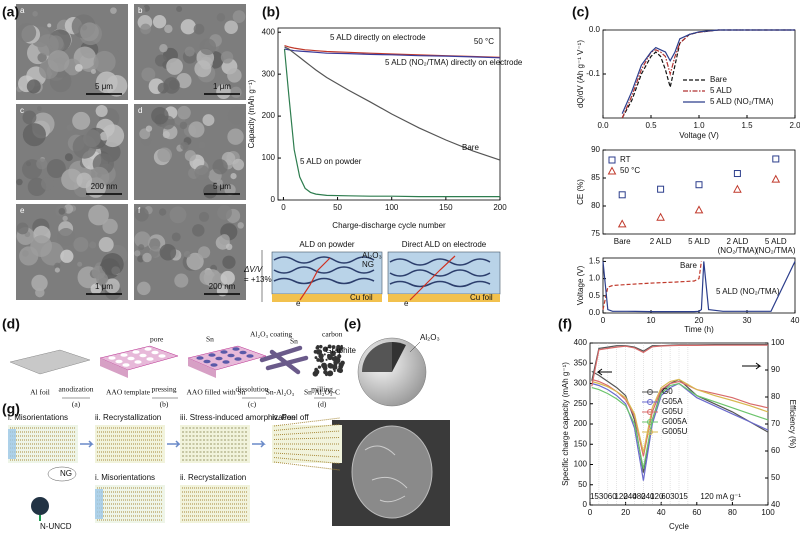  What do you see at coordinates (630, 170) in the screenshot?
I see `legend-label: 50 °C` at bounding box center [630, 170].